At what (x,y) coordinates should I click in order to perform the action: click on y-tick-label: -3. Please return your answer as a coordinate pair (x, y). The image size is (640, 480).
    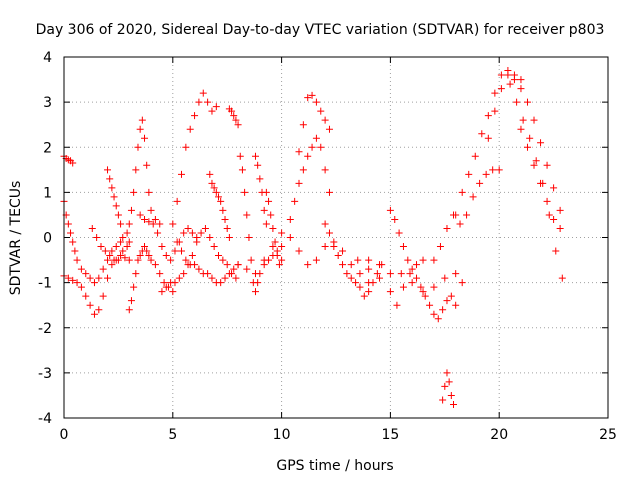
    Looking at the image, I should click on (45, 374).